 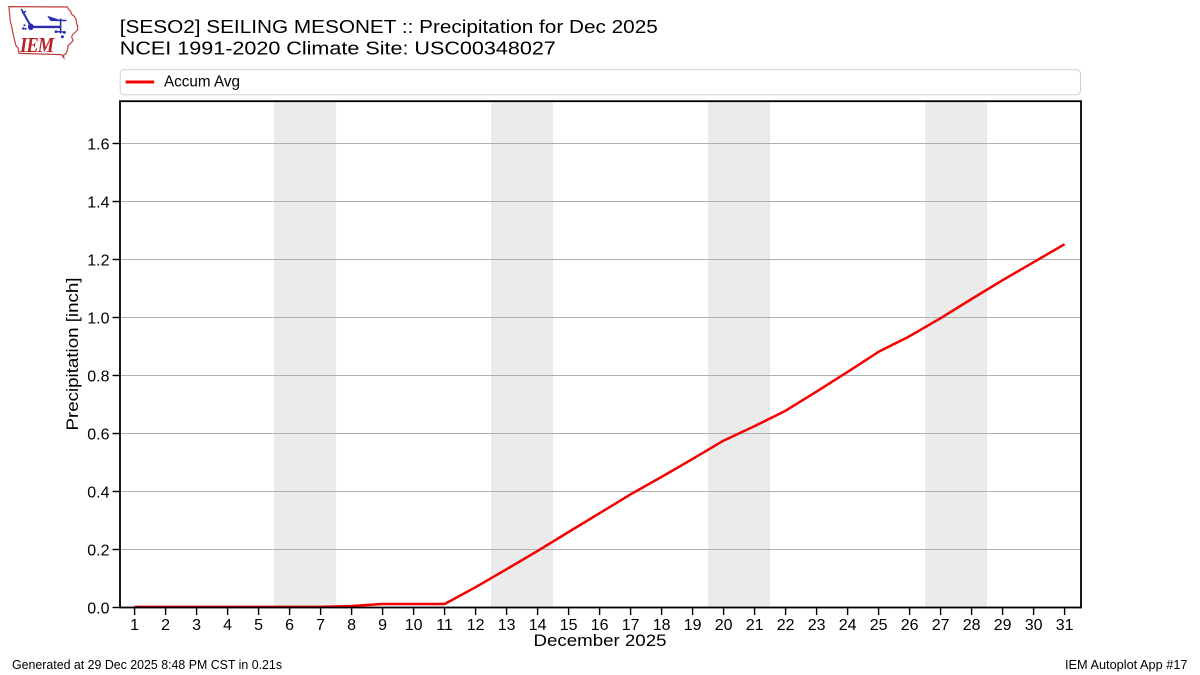 I want to click on svg-text: 23, so click(x=817, y=625).